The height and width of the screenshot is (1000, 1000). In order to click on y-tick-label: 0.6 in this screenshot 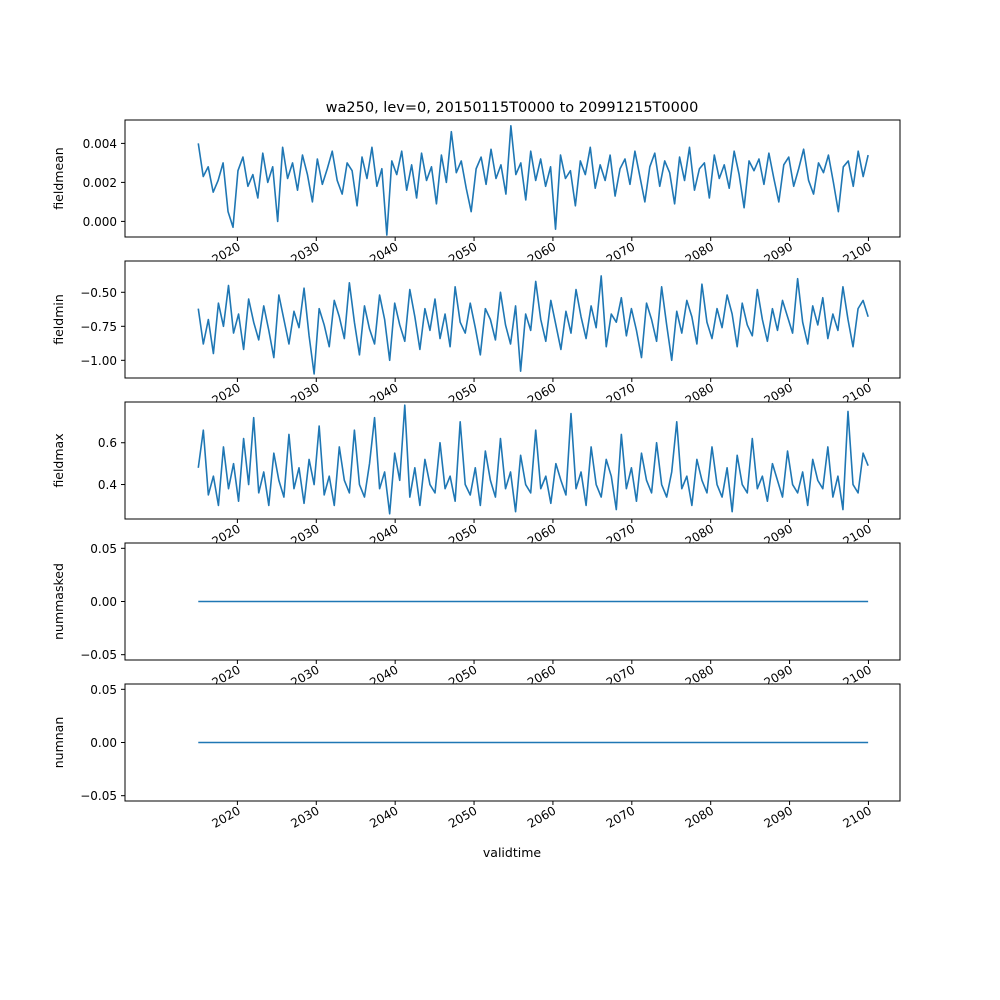, I will do `click(107, 443)`.